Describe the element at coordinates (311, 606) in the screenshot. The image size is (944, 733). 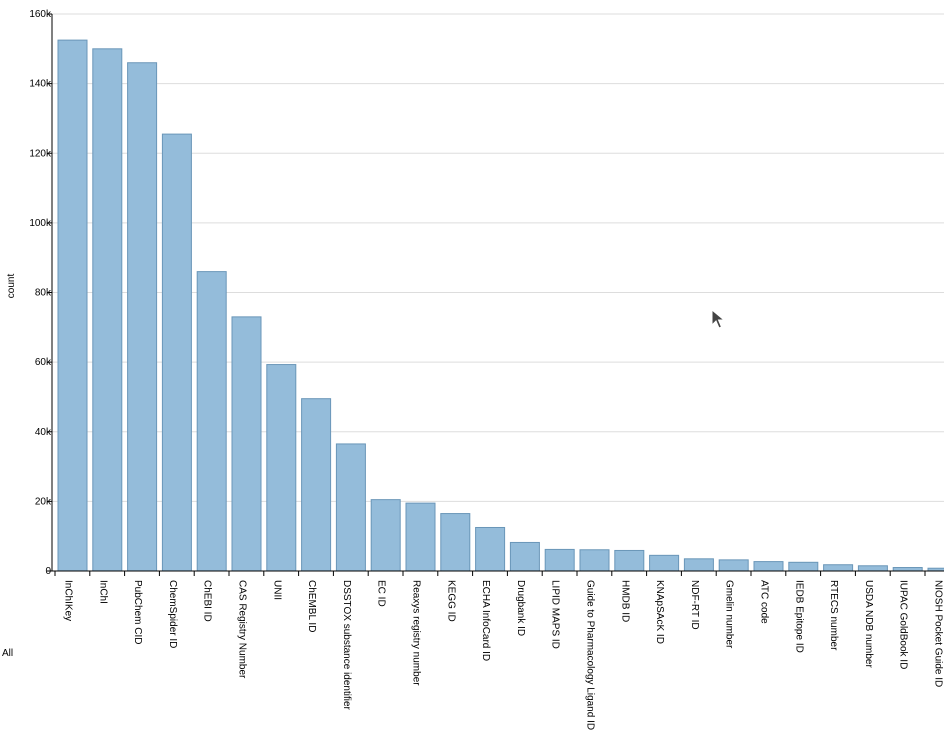
I see `x-category-label: ChEMBL ID` at that location.